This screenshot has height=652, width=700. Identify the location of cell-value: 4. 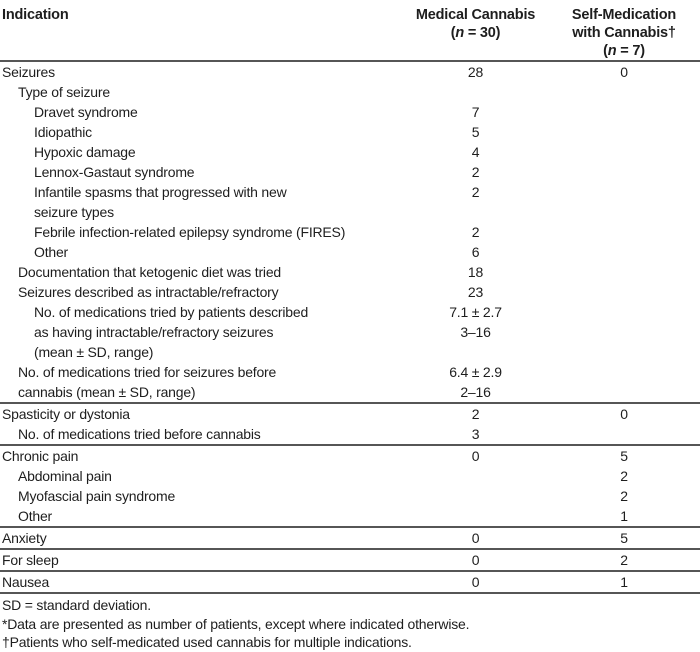
(475, 152).